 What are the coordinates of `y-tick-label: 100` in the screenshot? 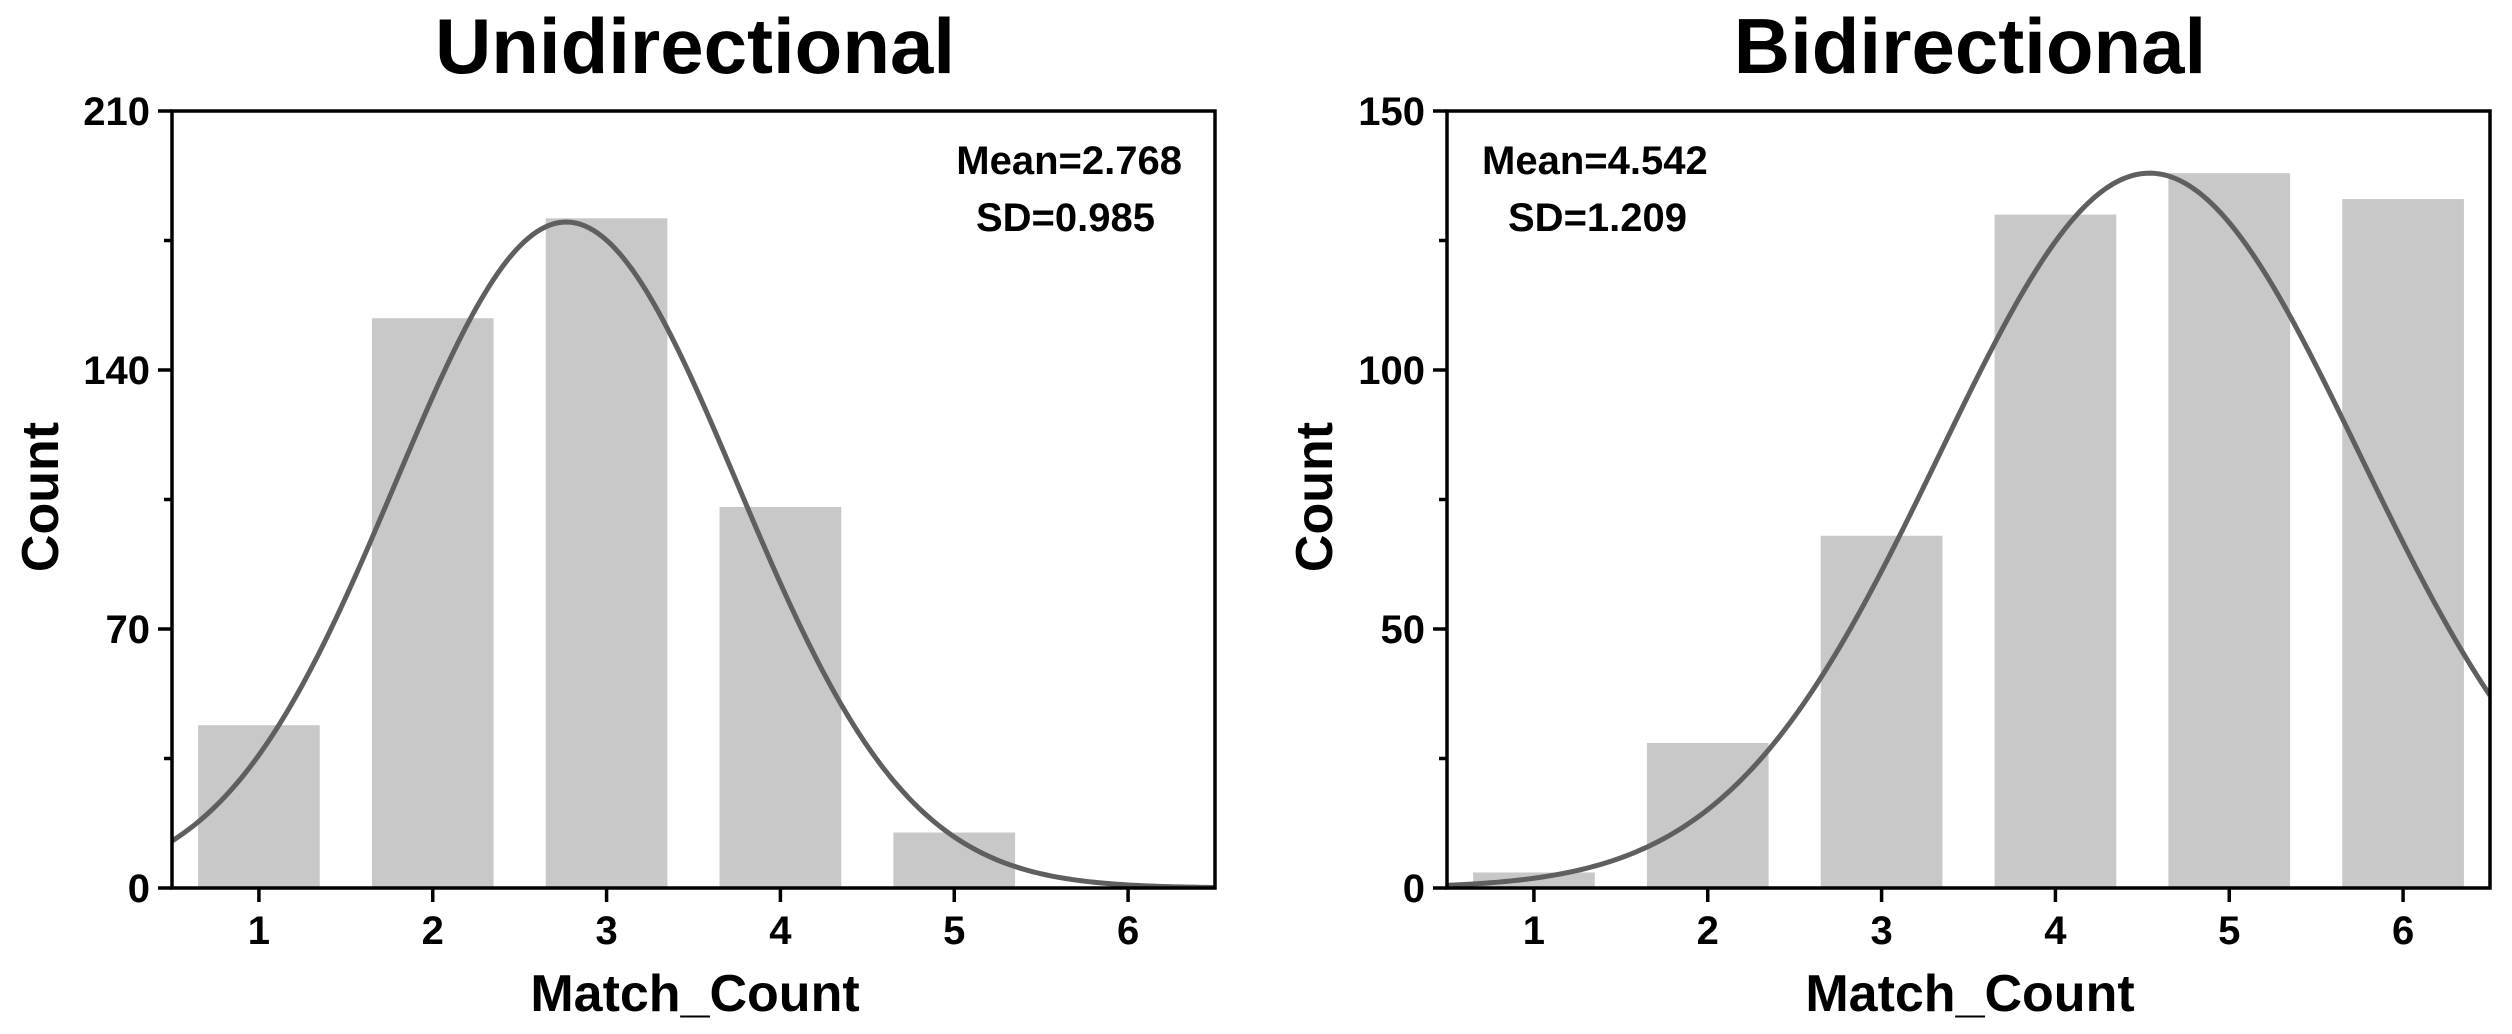 It's located at (1391, 371).